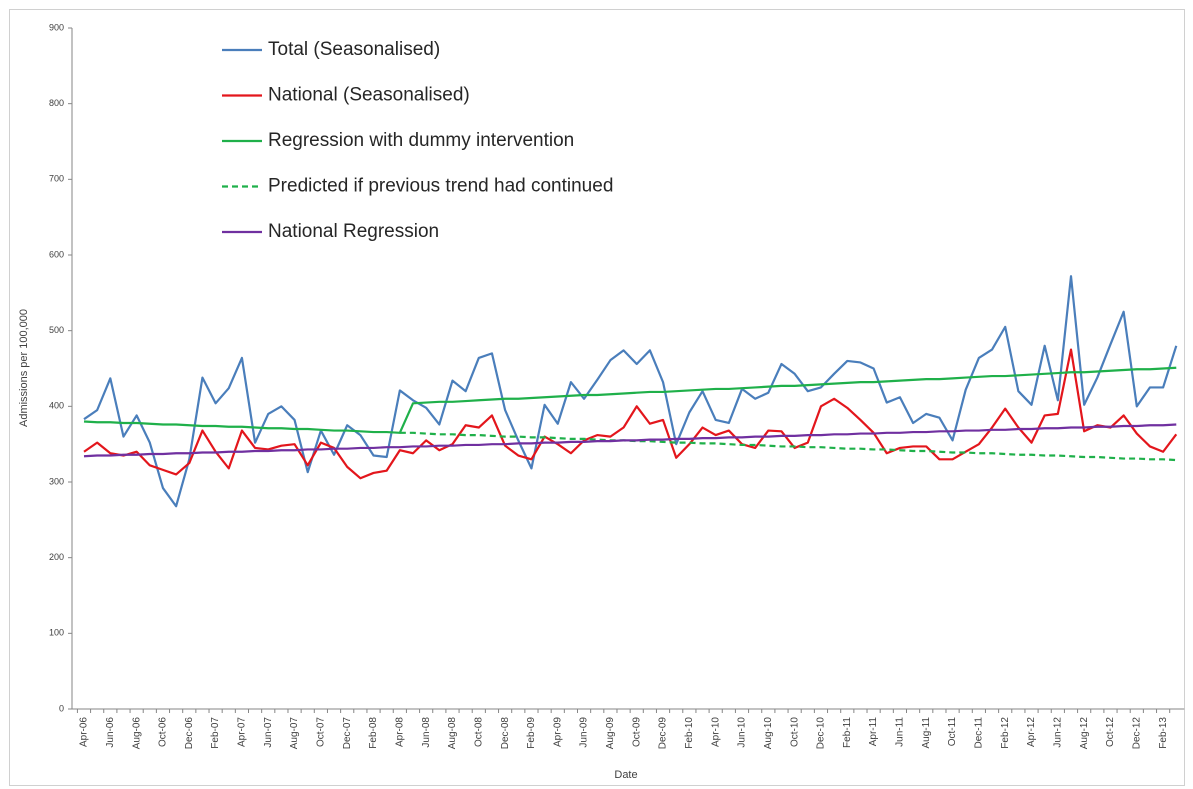 This screenshot has height=789, width=1193. Describe the element at coordinates (56, 557) in the screenshot. I see `y-tick-label: 200` at that location.